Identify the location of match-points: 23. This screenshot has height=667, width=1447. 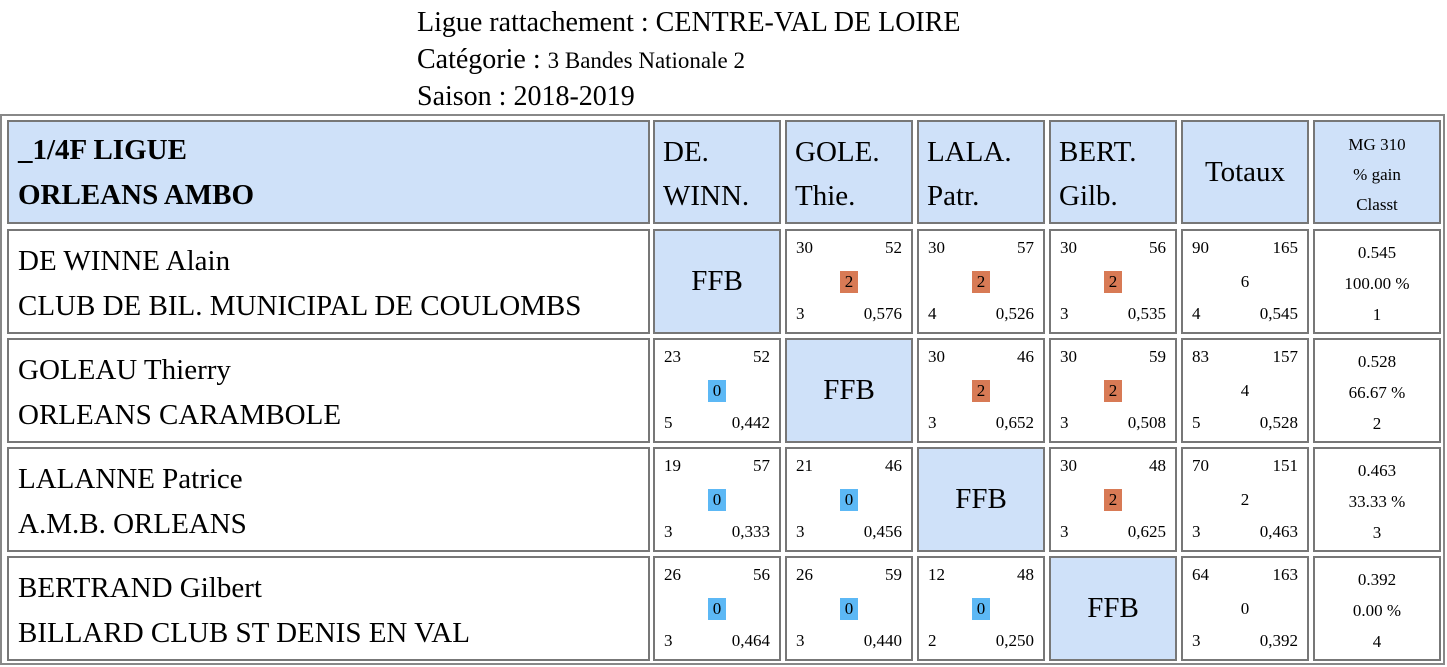
(672, 356).